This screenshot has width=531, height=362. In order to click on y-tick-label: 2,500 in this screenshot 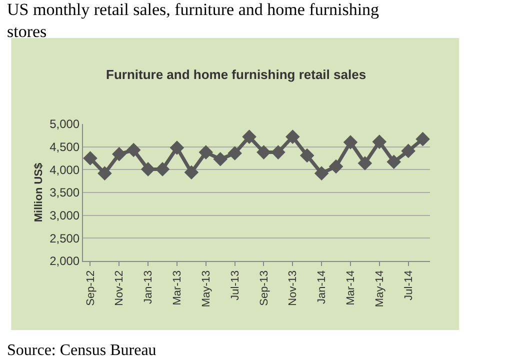, I will do `click(65, 238)`.